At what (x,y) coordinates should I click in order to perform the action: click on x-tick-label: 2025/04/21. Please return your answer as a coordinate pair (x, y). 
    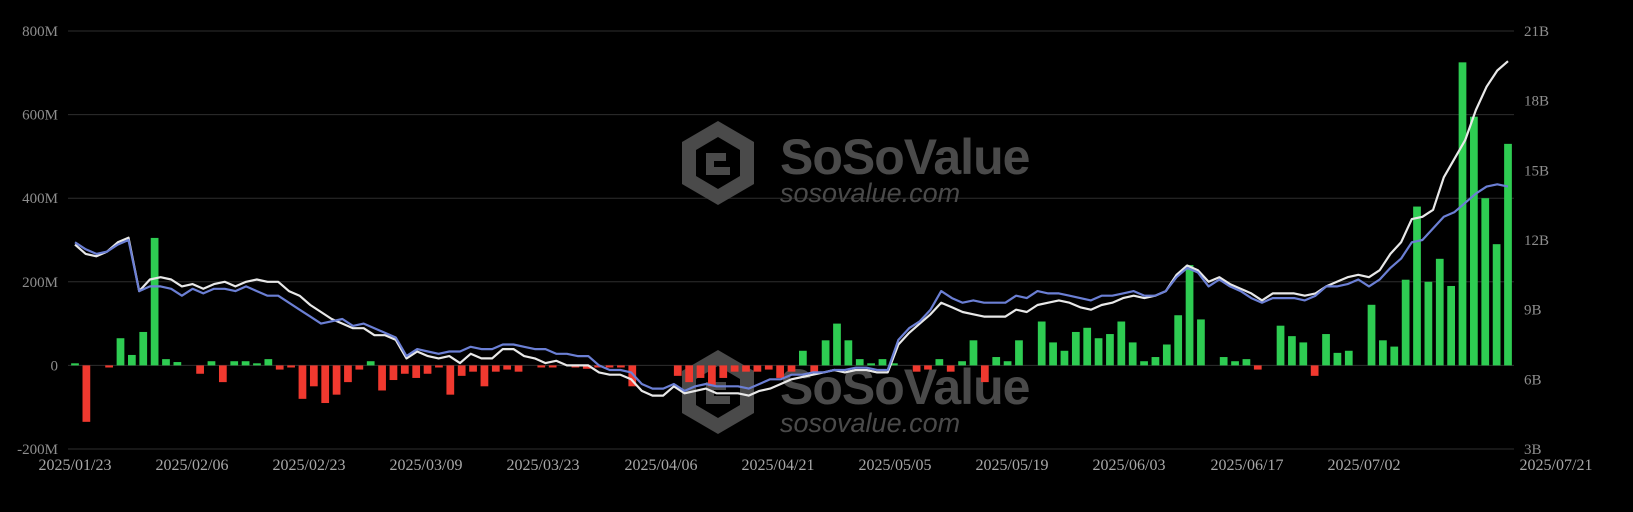
    Looking at the image, I should click on (778, 465).